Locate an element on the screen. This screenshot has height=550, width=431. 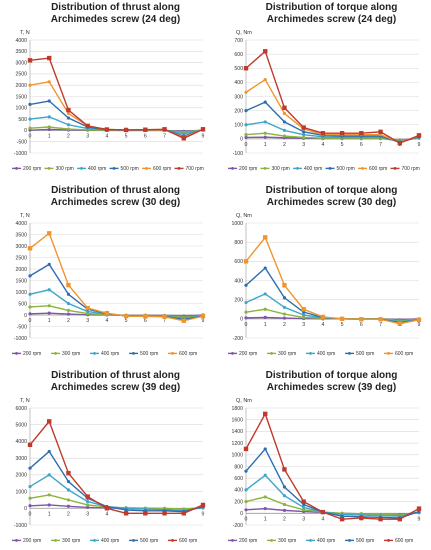
x-tick-label: 3 is located at coordinates (87, 136).